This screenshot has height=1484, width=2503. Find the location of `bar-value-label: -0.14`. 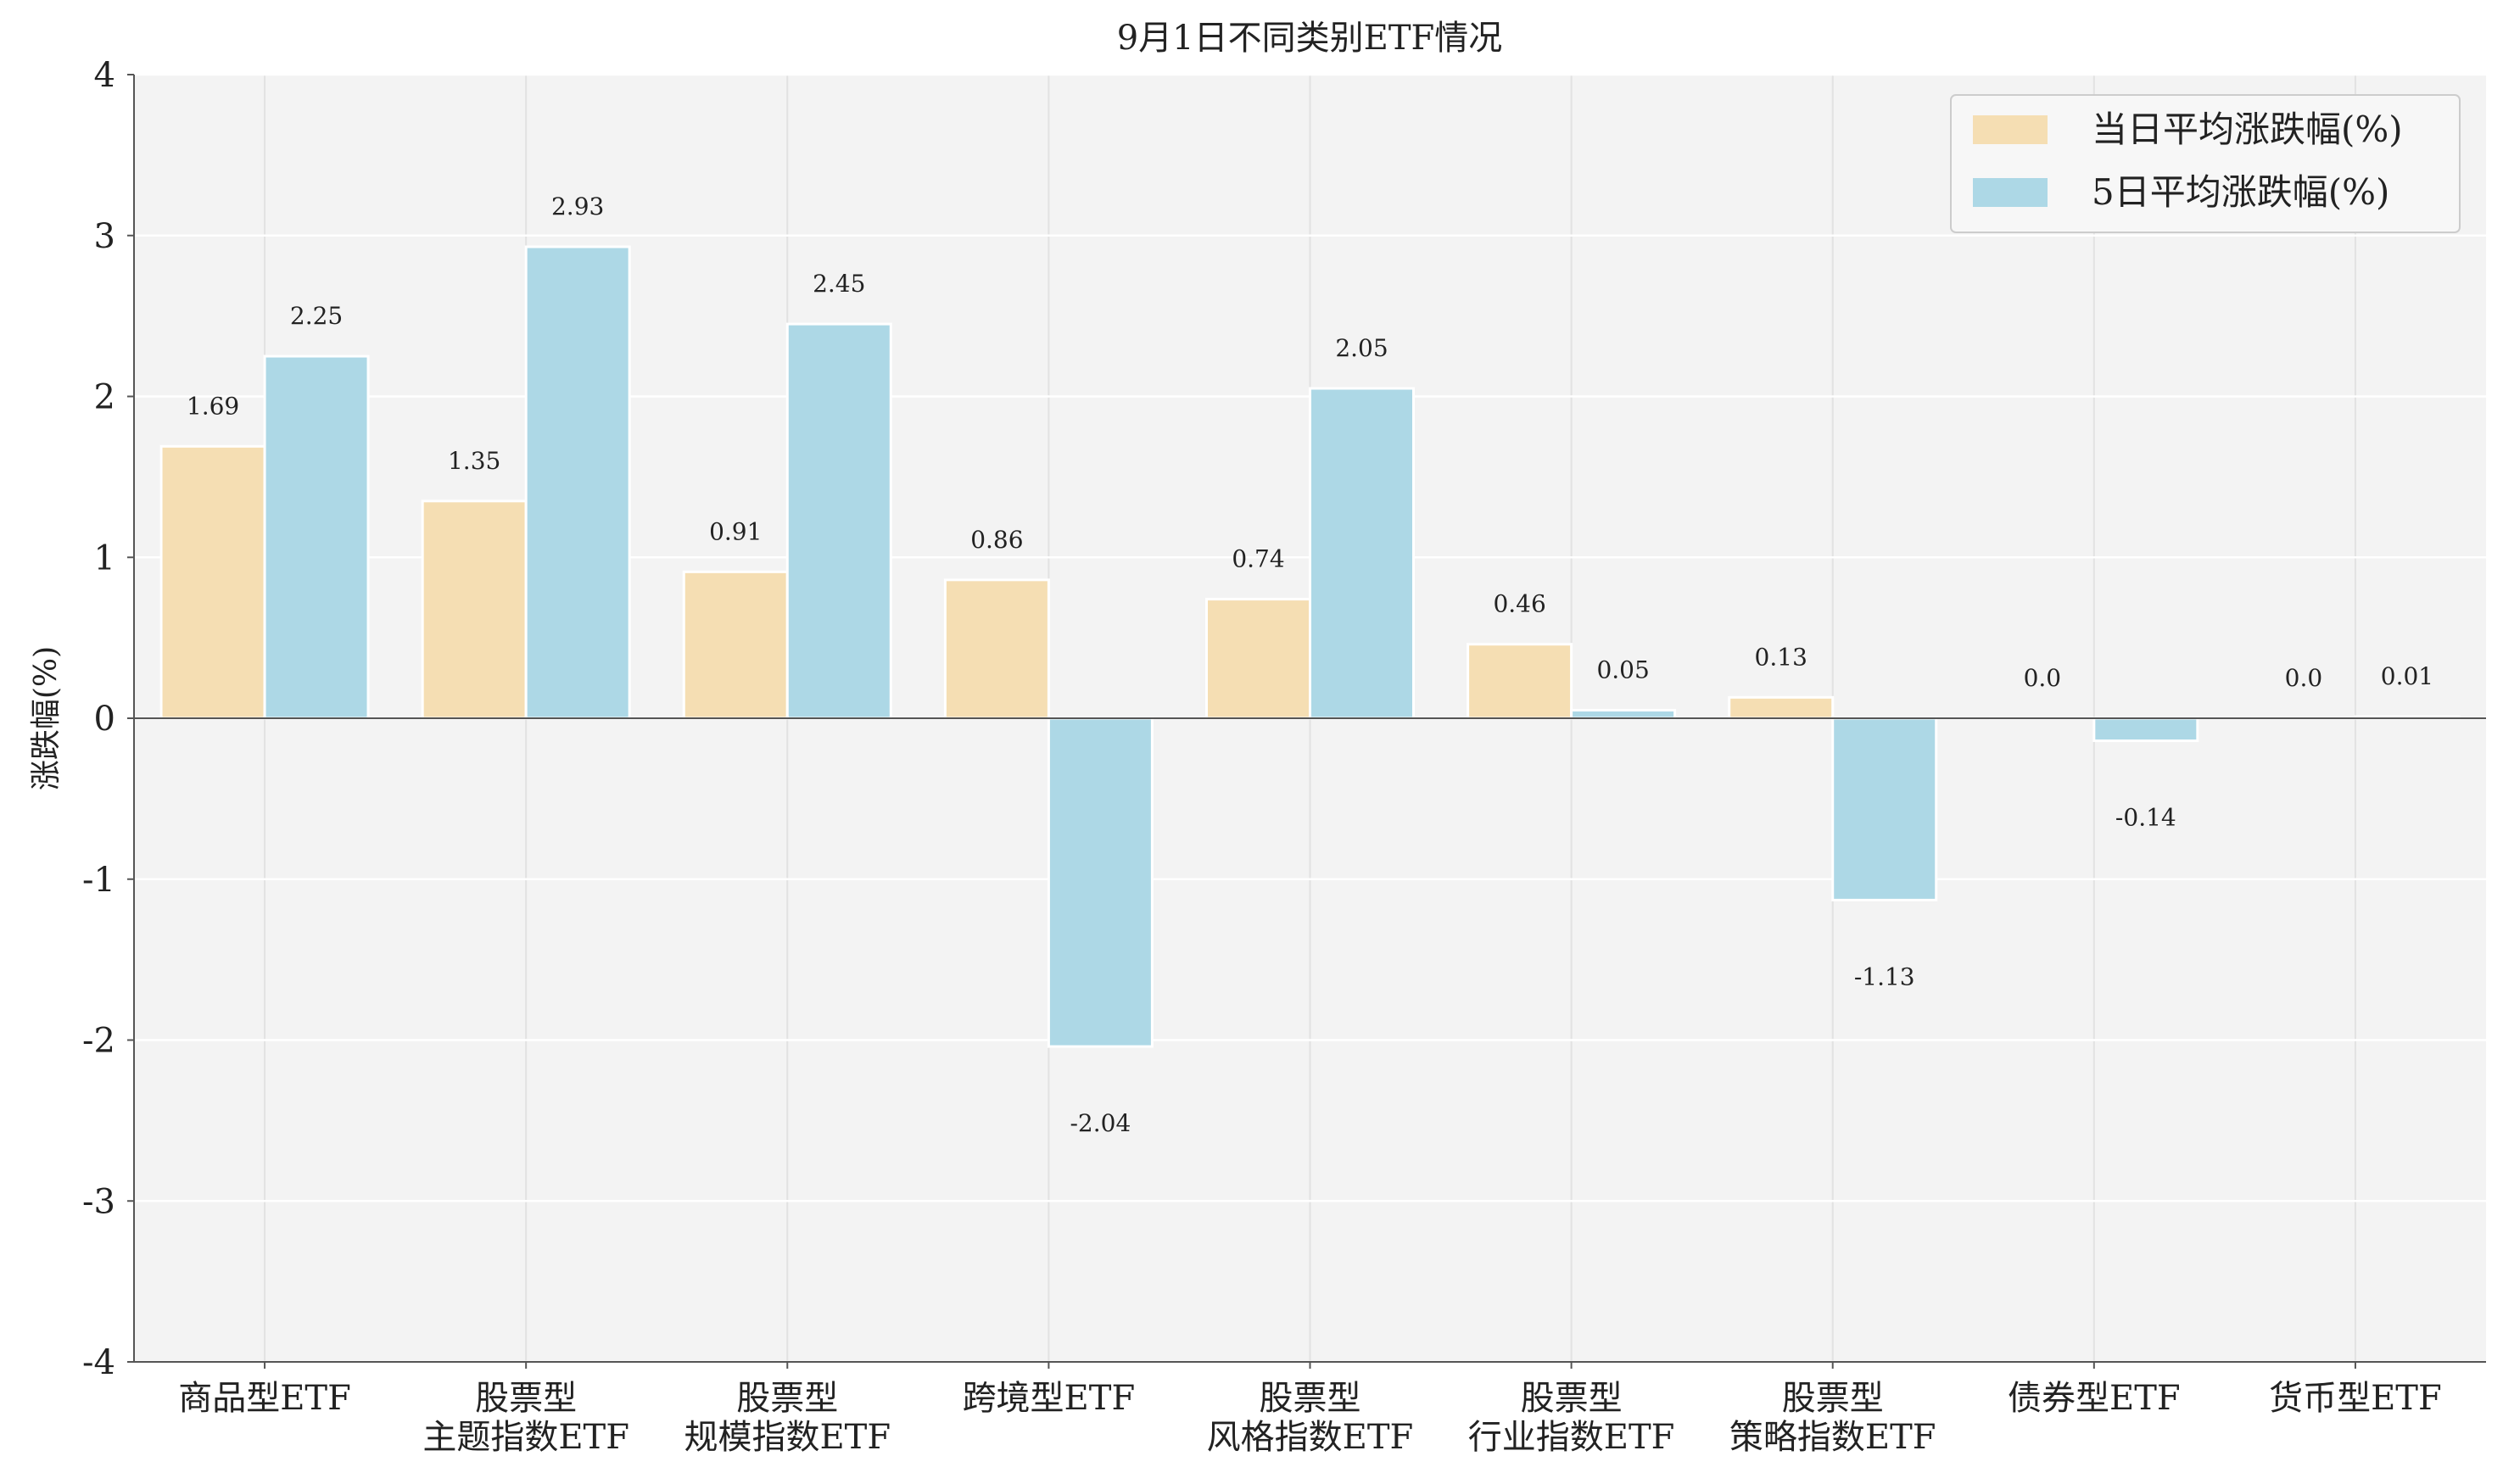

bar-value-label: -0.14 is located at coordinates (2145, 818).